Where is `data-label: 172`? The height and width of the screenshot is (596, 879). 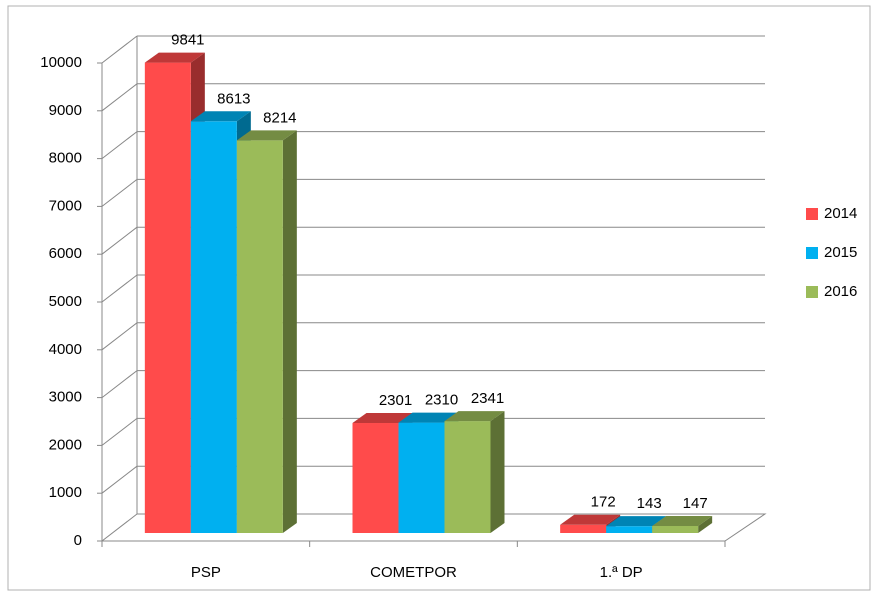 data-label: 172 is located at coordinates (603, 502).